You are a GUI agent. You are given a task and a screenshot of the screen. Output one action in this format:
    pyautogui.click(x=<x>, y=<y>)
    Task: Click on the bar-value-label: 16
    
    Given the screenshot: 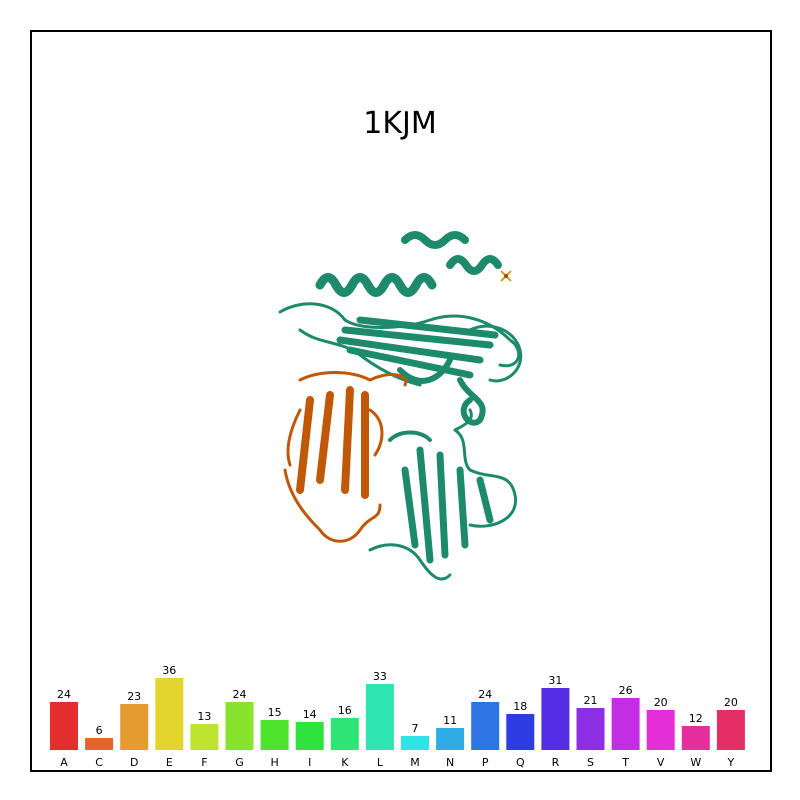 What is the action you would take?
    pyautogui.click(x=345, y=710)
    